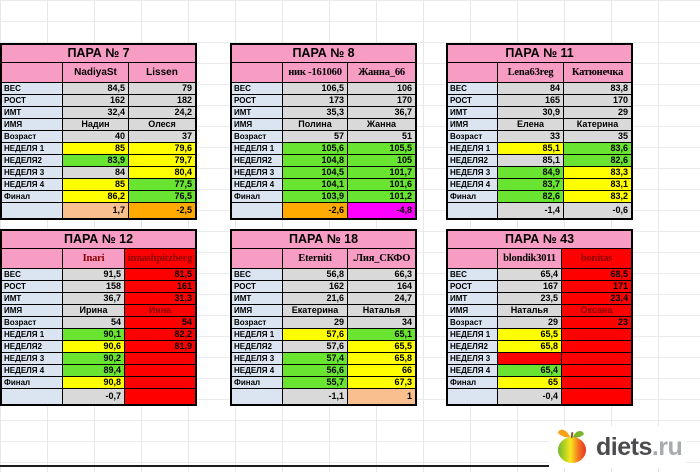 This screenshot has width=700, height=472. I want to click on value-cell: 81,5, so click(160, 275).